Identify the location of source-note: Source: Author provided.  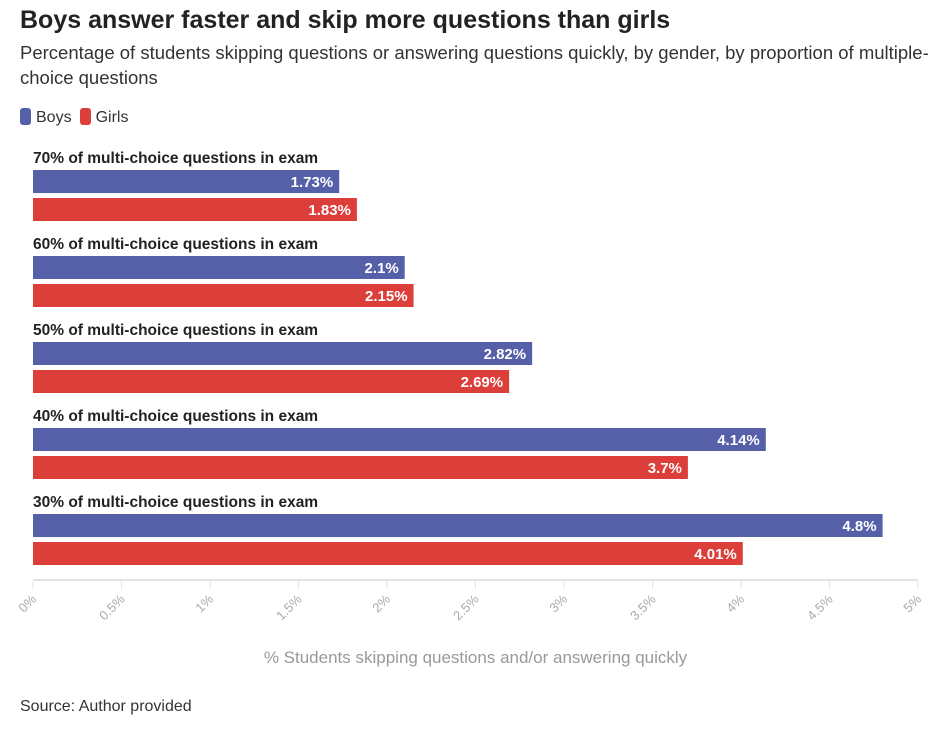
(106, 706).